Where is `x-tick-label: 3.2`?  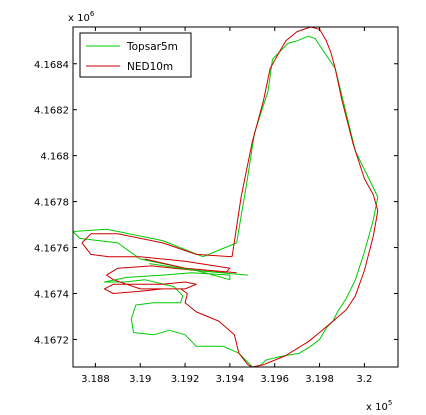 x-tick-label: 3.2 is located at coordinates (364, 379).